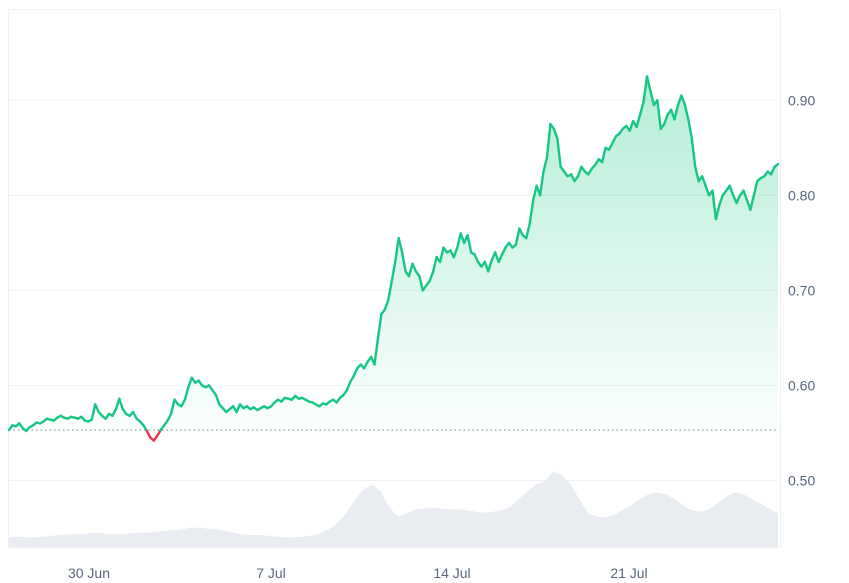 The height and width of the screenshot is (583, 849). Describe the element at coordinates (801, 100) in the screenshot. I see `y-tick-label: 0.90` at that location.